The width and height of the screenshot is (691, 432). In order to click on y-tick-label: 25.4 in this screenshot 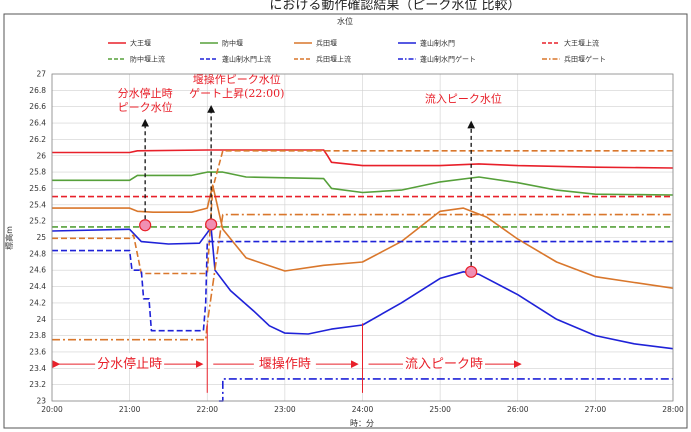, I will do `click(37, 204)`.